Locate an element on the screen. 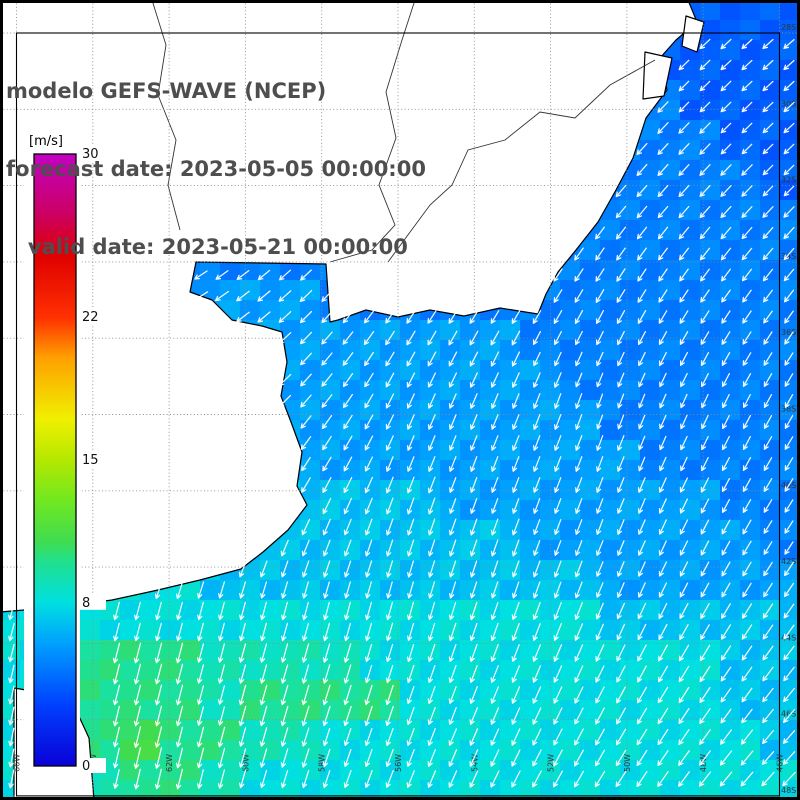 This screenshot has height=800, width=800. colorbar-tick-label: 0 is located at coordinates (86, 766).